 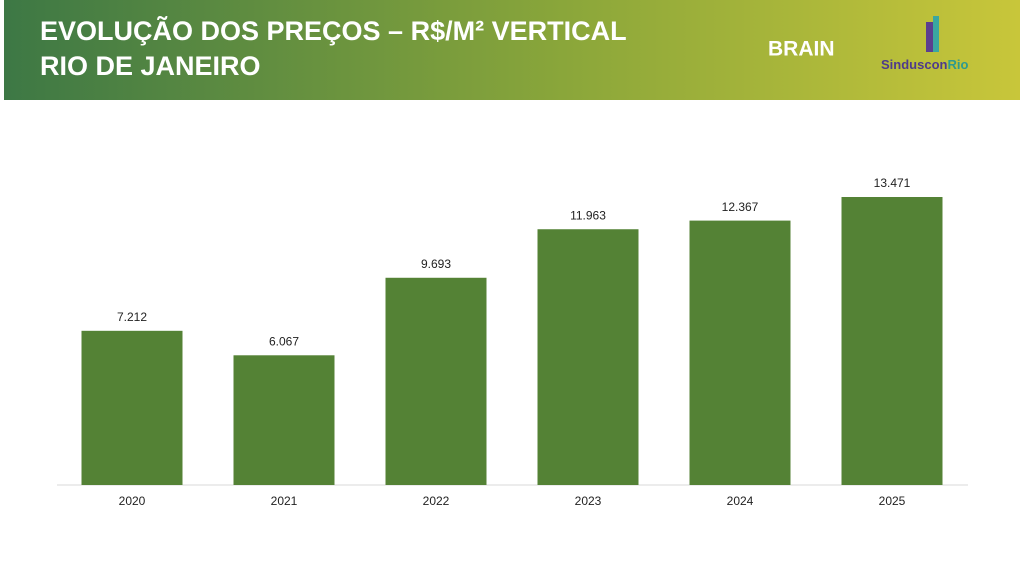 What do you see at coordinates (150, 66) in the screenshot?
I see `title-line: RIO DE JANEIRO` at bounding box center [150, 66].